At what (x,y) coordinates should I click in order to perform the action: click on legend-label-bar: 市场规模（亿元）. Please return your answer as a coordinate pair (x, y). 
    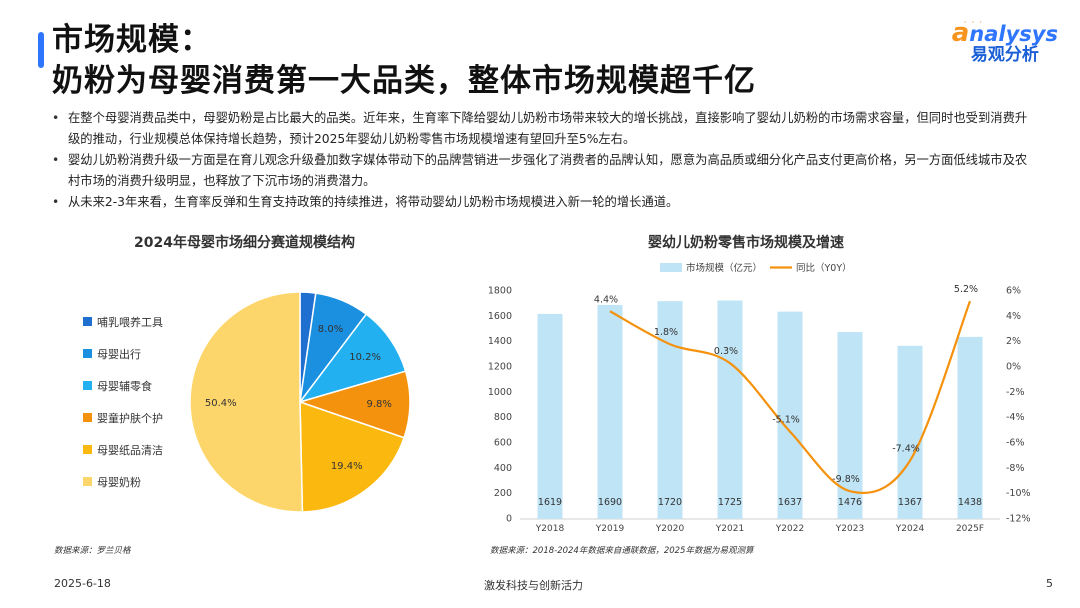
    Looking at the image, I should click on (724, 268).